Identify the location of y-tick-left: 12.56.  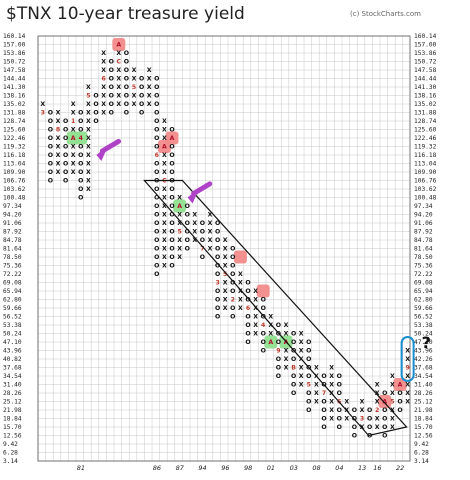
(12, 436).